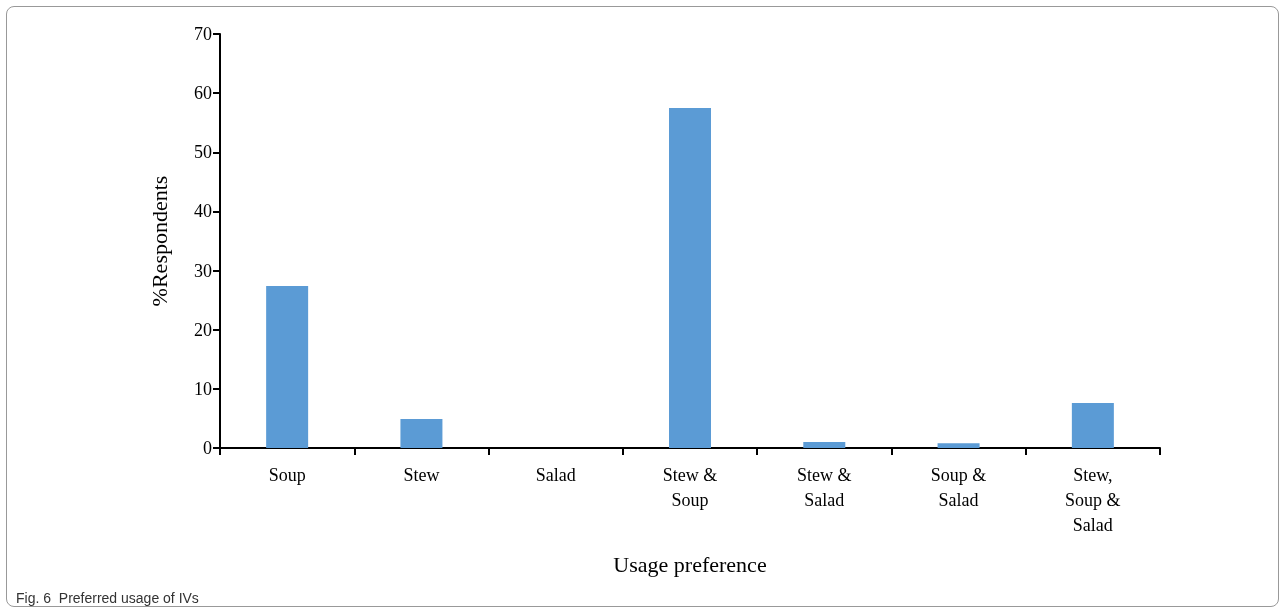 This screenshot has width=1285, height=613. Describe the element at coordinates (203, 152) in the screenshot. I see `y-tick-label: 50` at that location.